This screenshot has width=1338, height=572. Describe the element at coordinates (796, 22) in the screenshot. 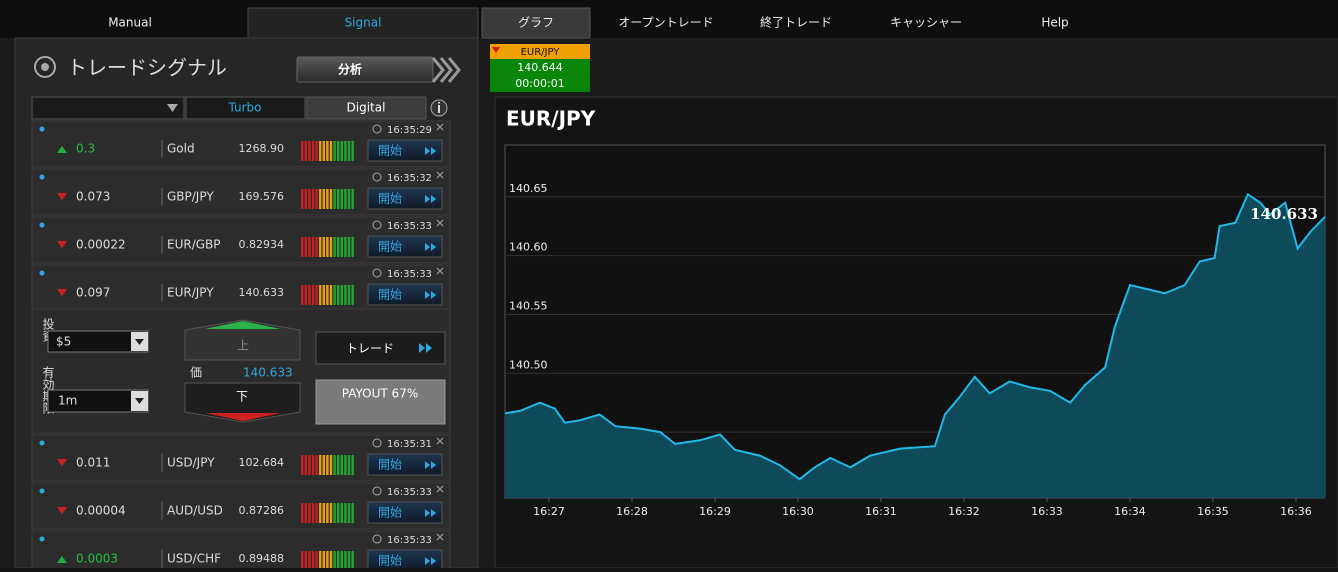

I see `nav-tab: 終了トレード` at that location.